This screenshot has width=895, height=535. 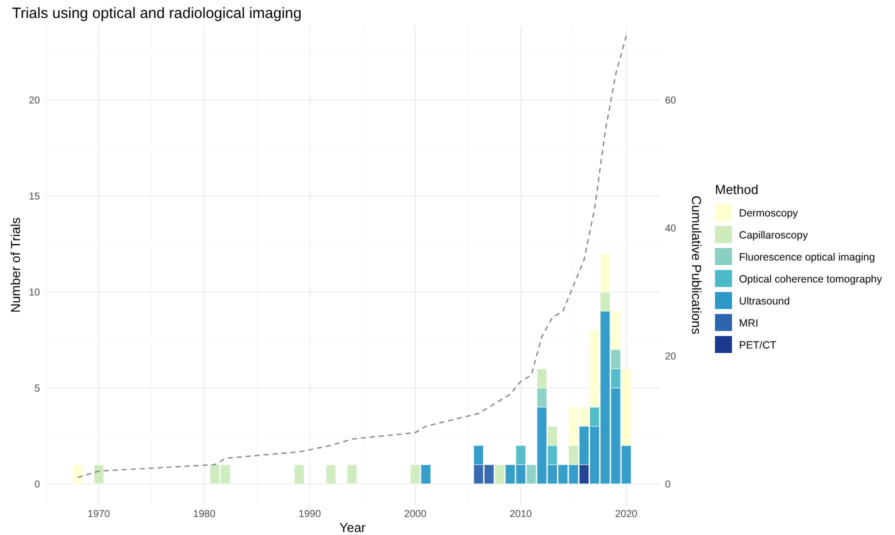 What do you see at coordinates (34, 100) in the screenshot?
I see `y-tick-label: 20` at bounding box center [34, 100].